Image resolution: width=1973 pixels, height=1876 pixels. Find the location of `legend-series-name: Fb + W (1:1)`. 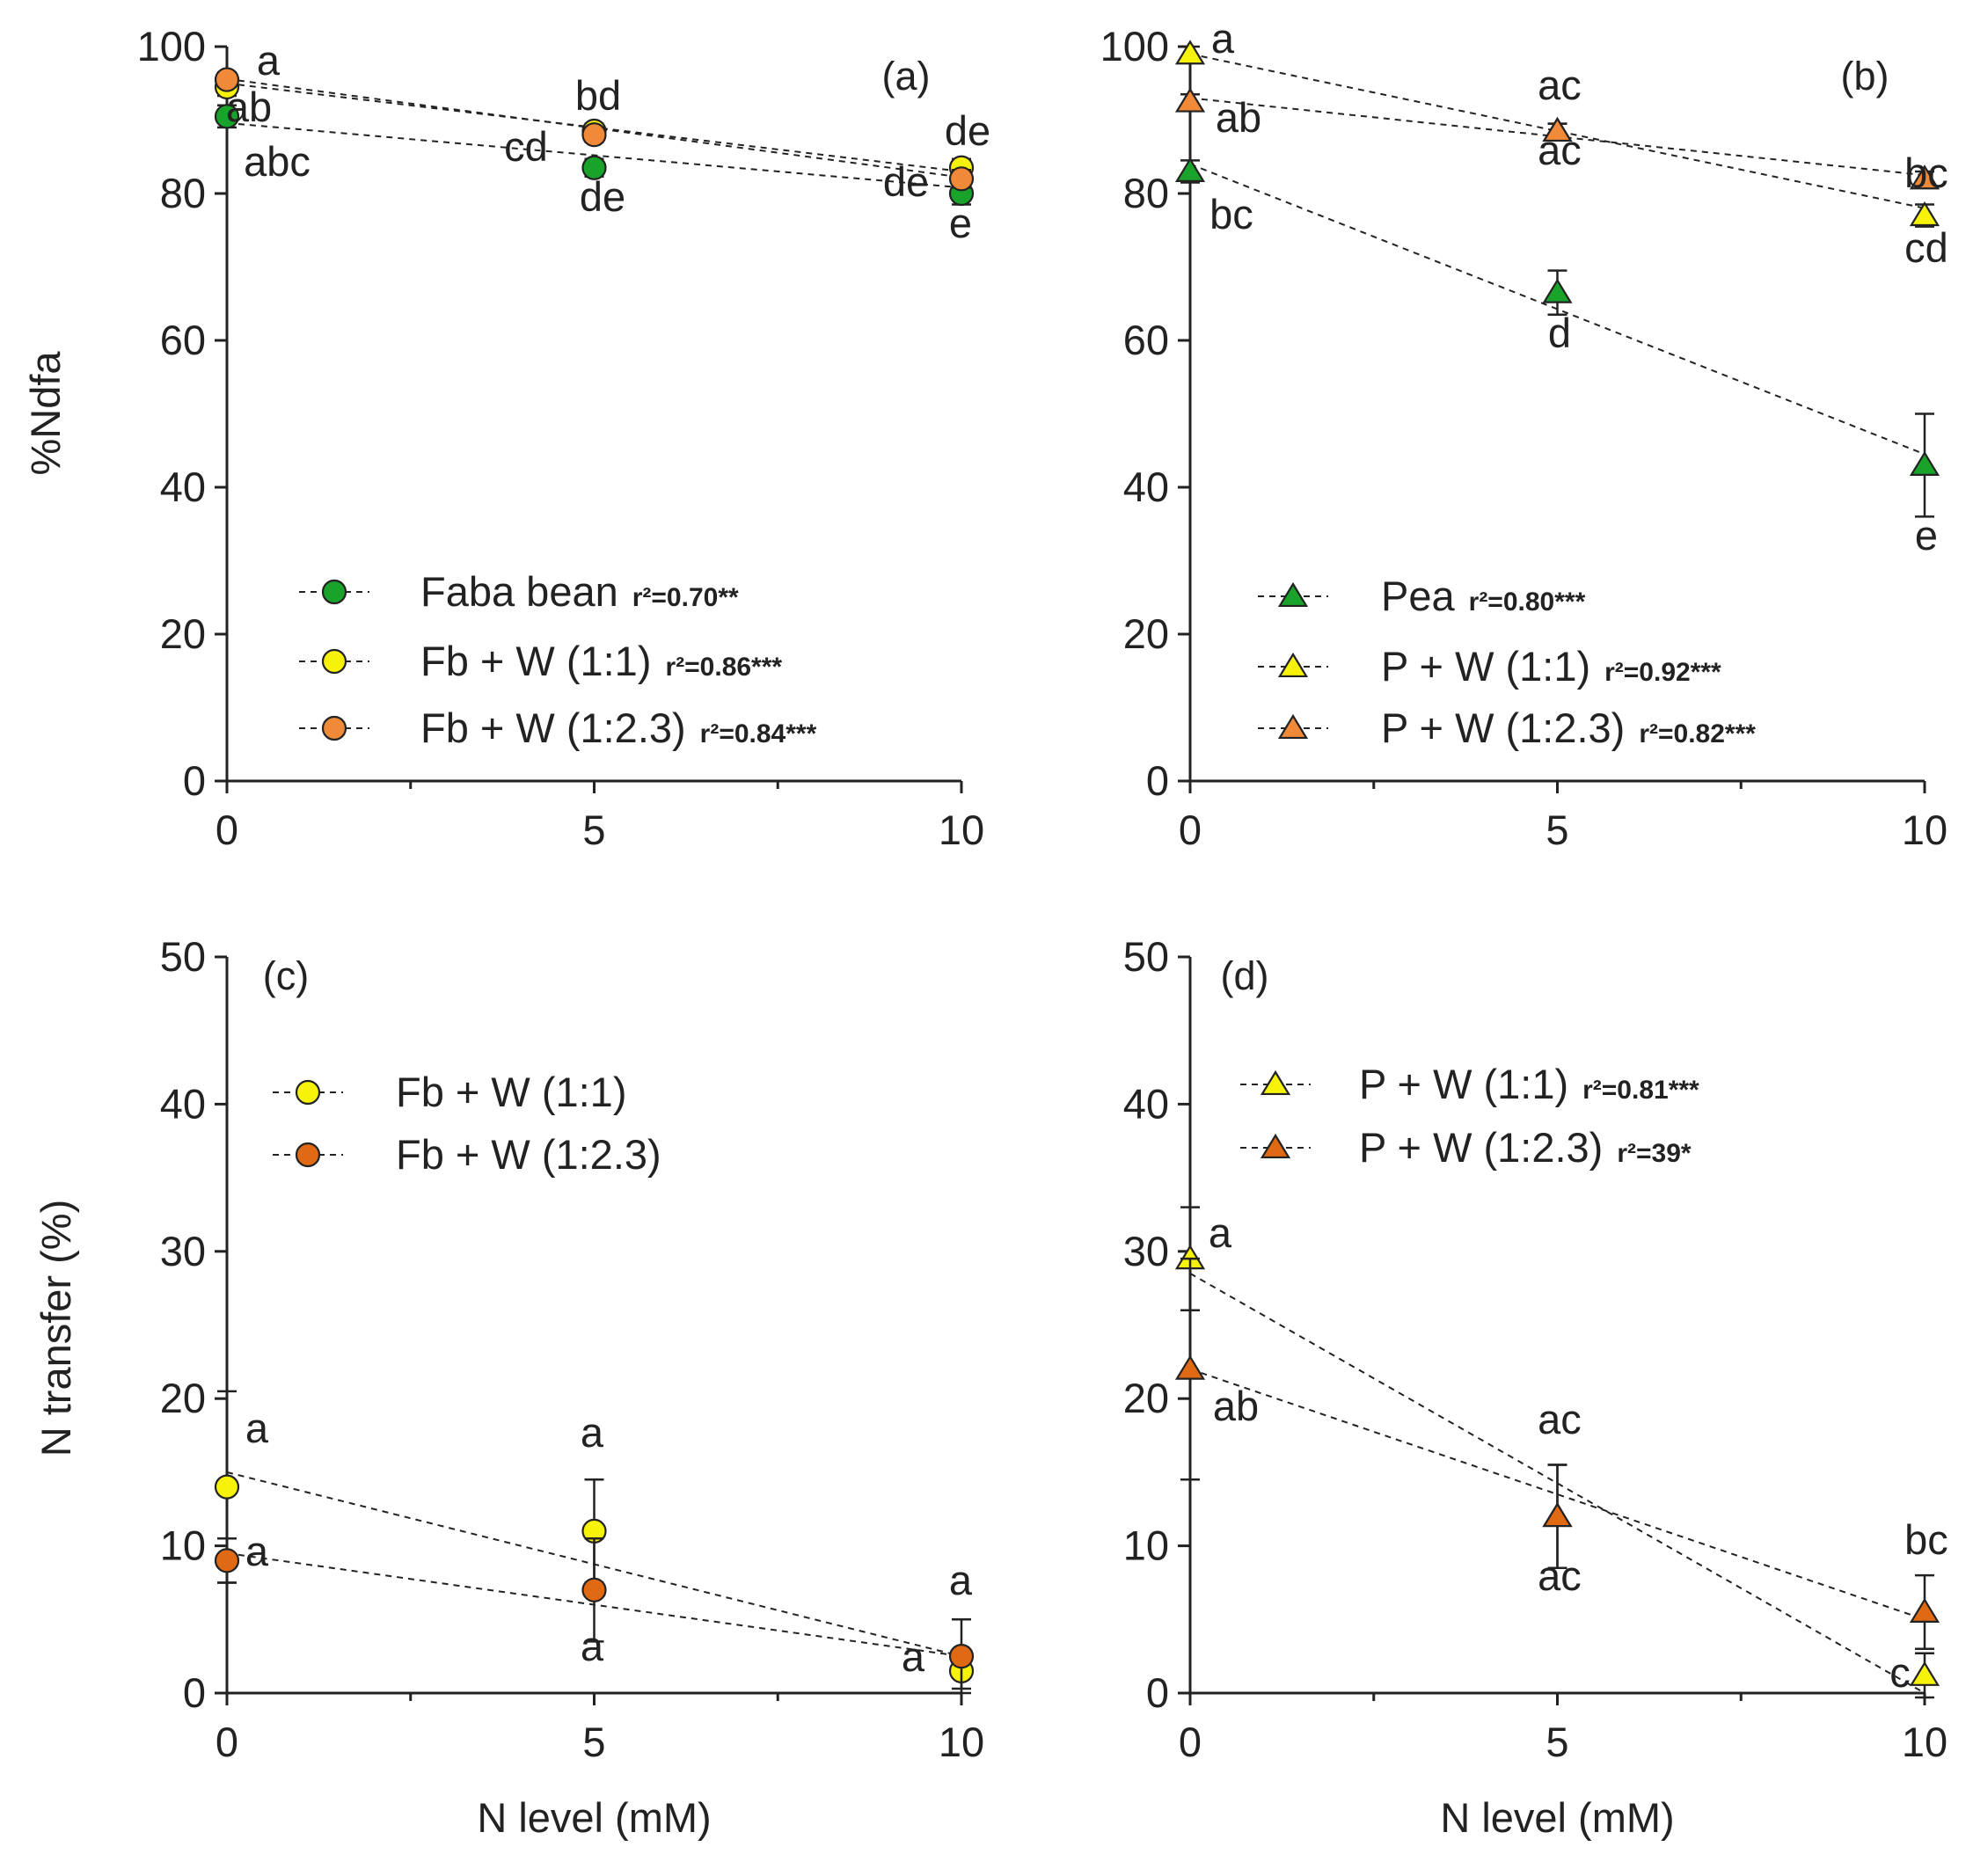

legend-series-name: Fb + W (1:1) is located at coordinates (511, 1092).